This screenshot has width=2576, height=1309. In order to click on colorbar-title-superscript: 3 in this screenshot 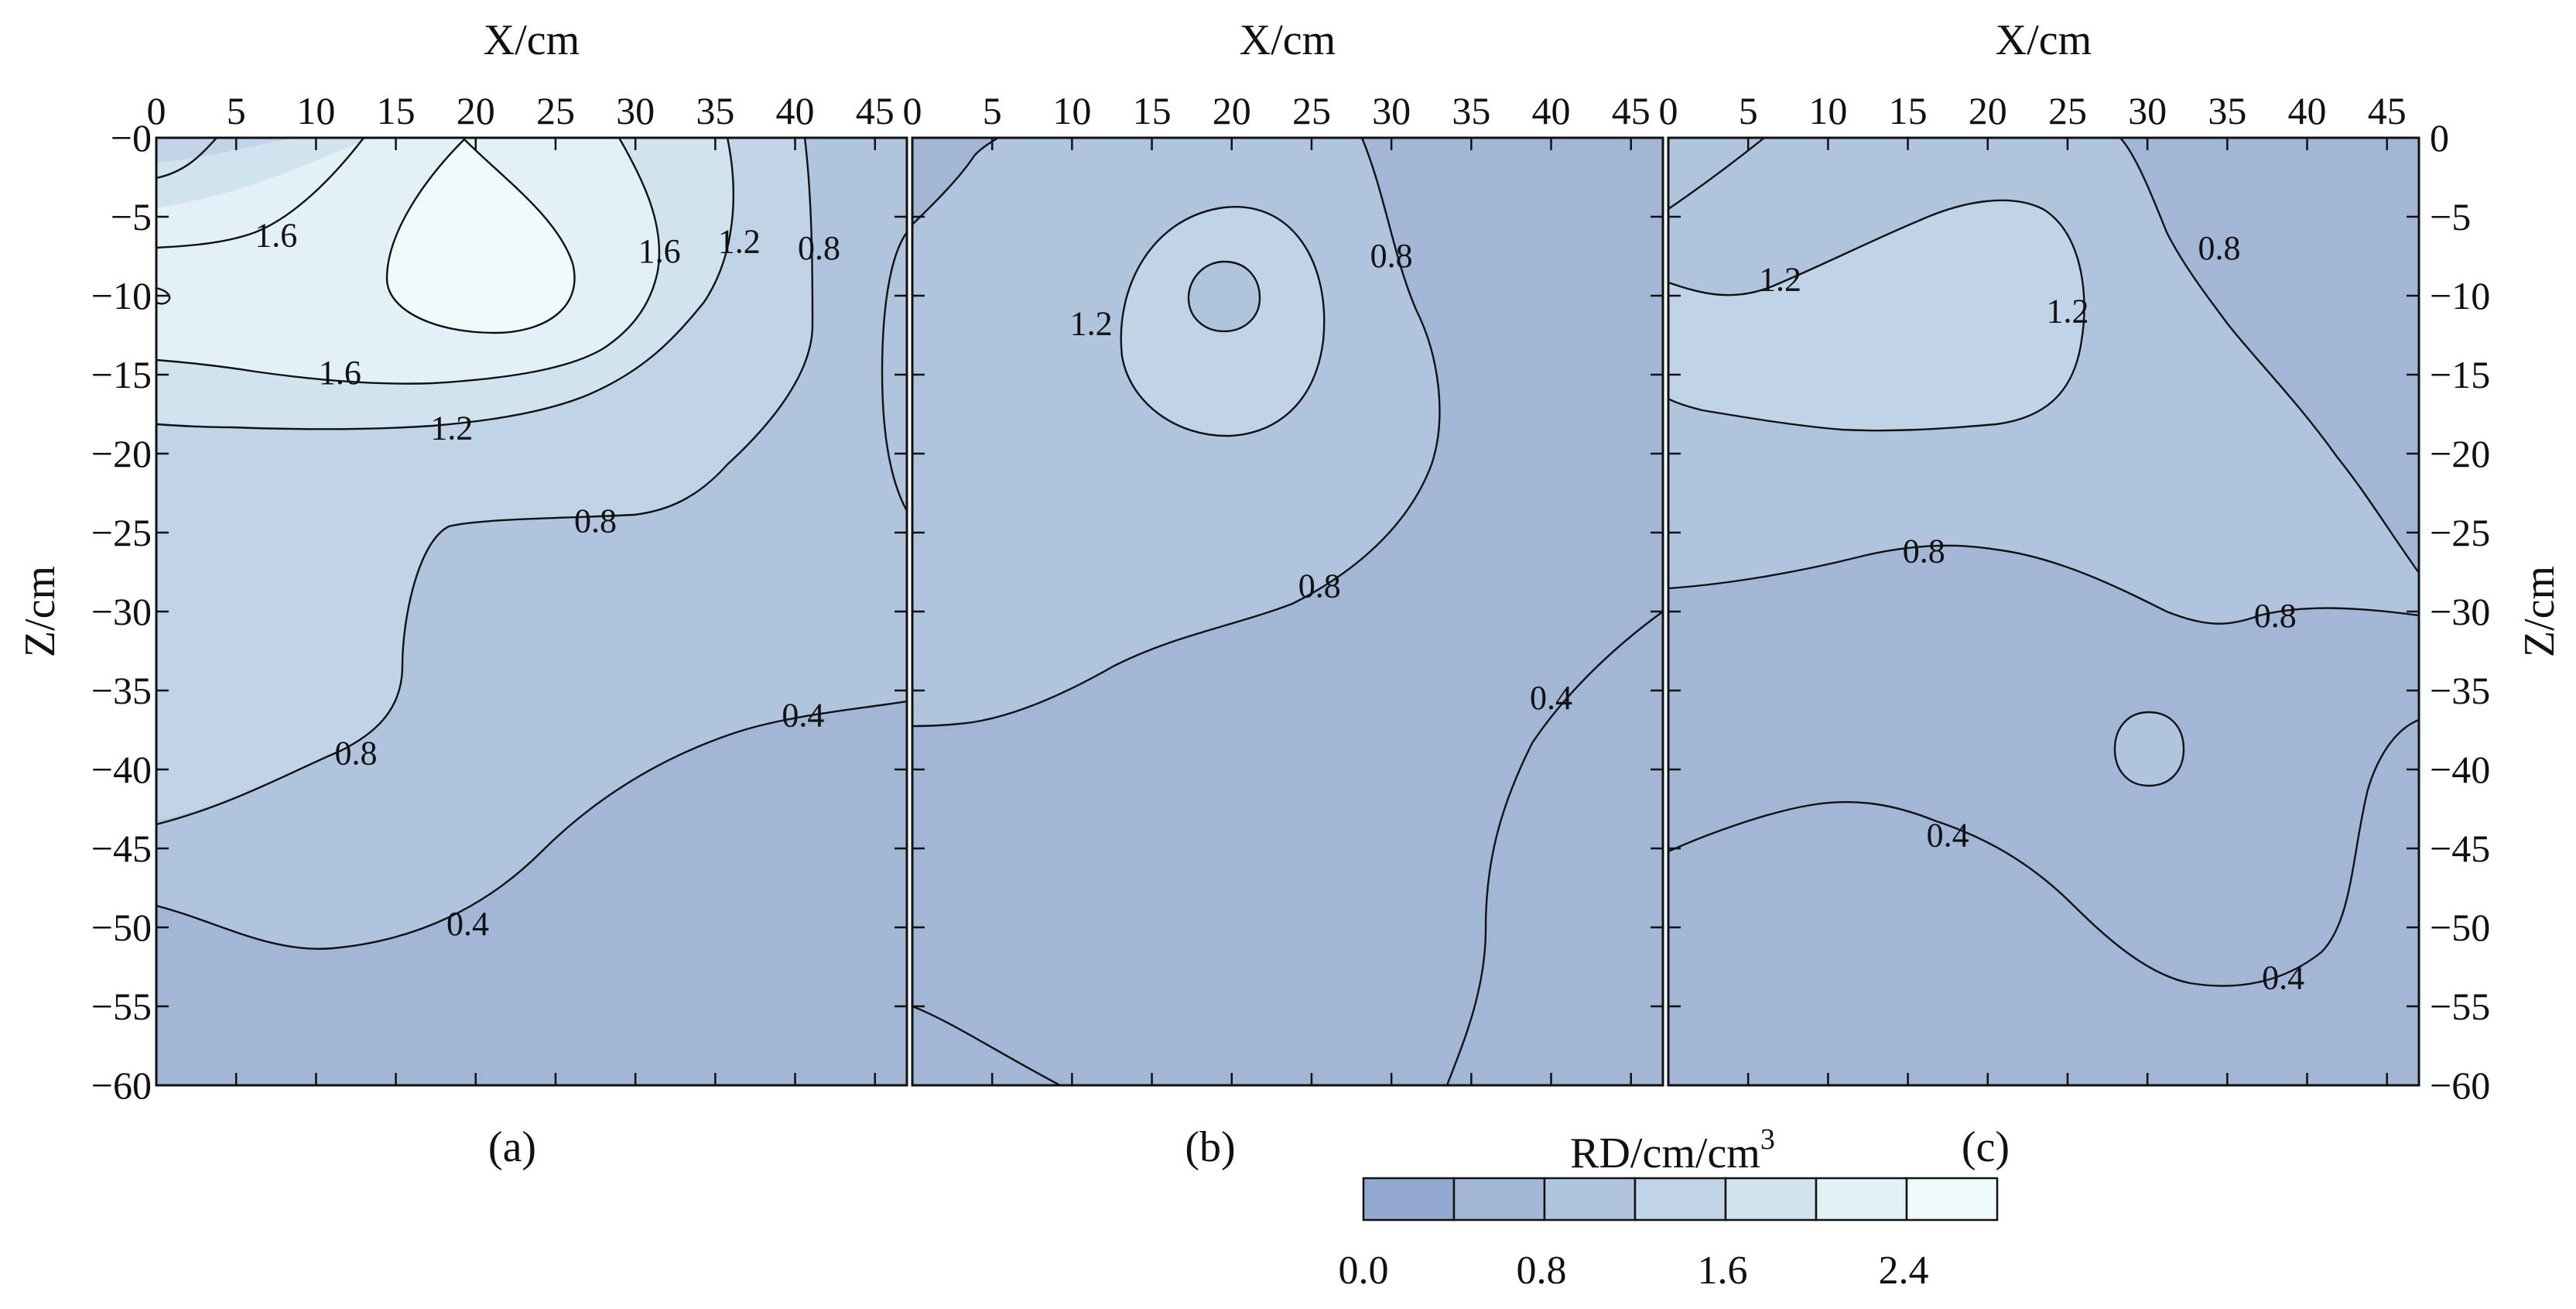, I will do `click(1767, 1139)`.